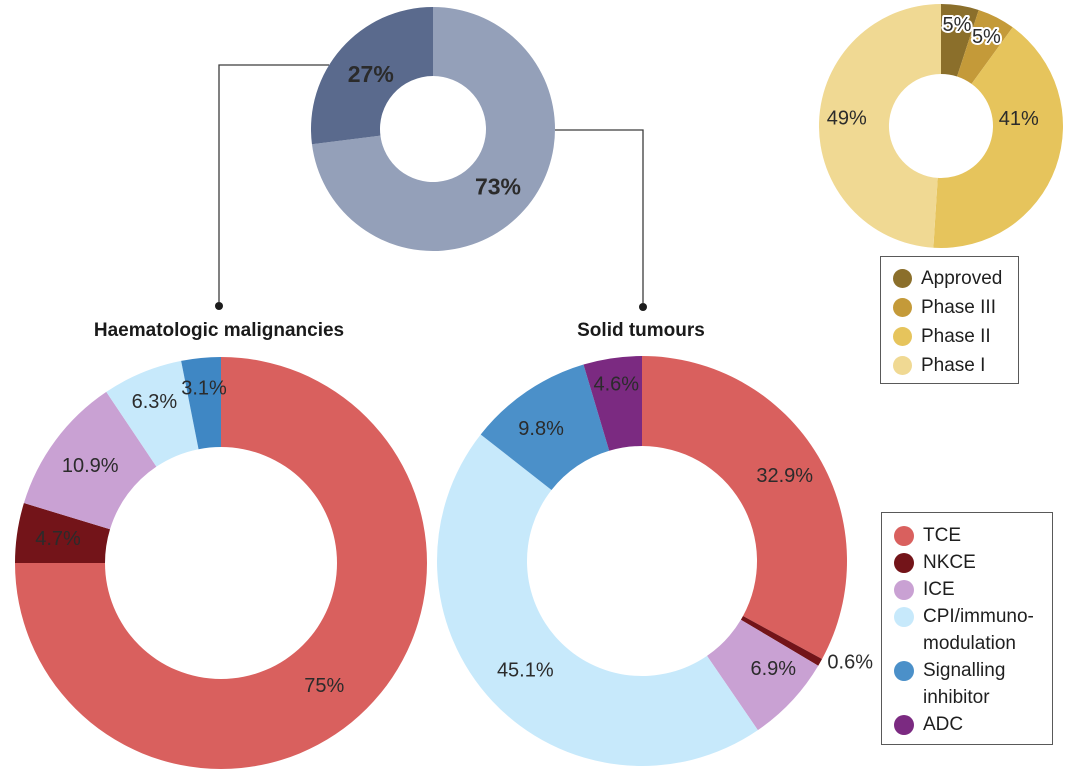 The image size is (1076, 779). I want to click on legend-item-phase-ii: Phase II, so click(955, 336).